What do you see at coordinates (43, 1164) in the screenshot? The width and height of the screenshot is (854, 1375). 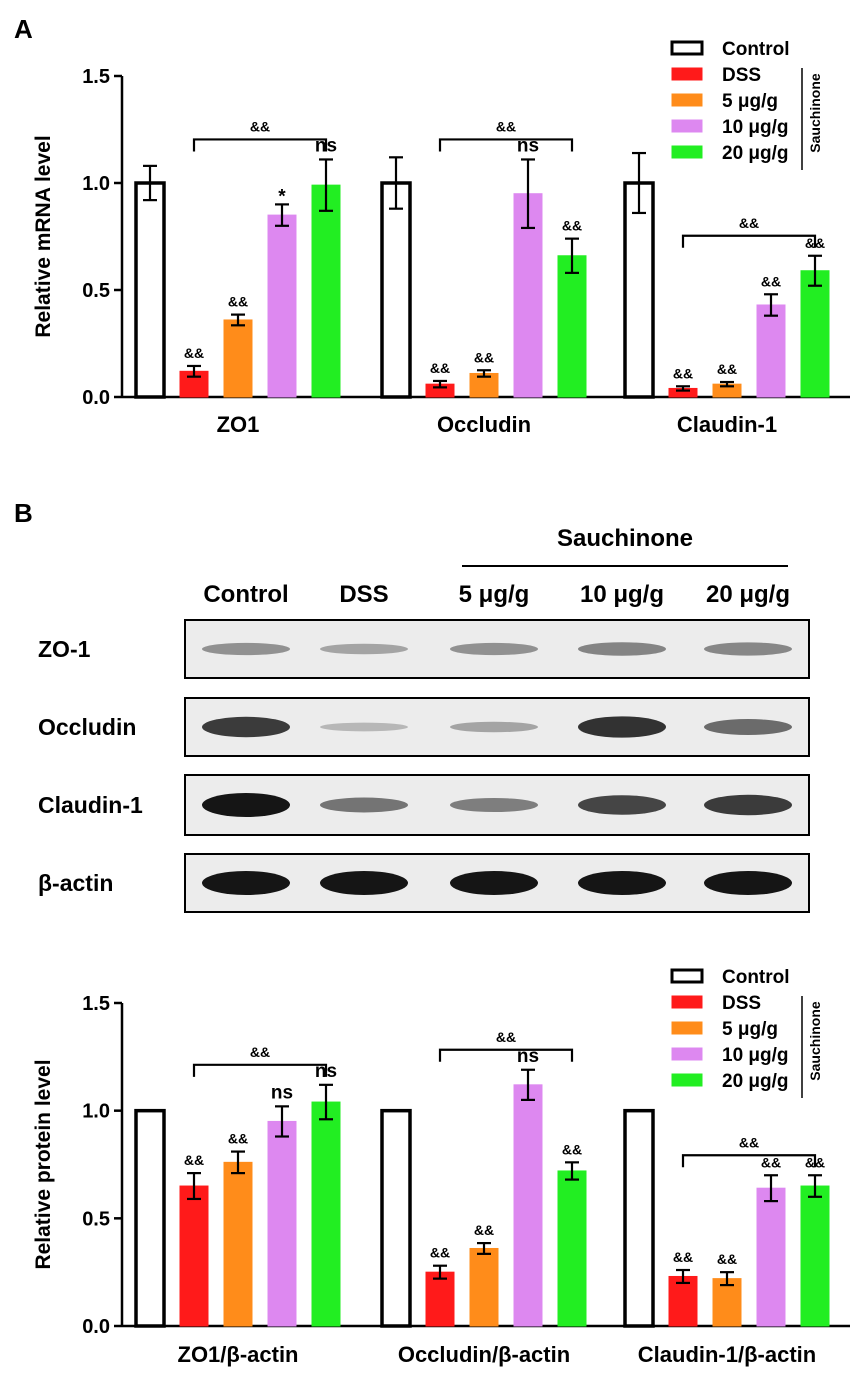 I see `y-axis-label: Relative protein level` at bounding box center [43, 1164].